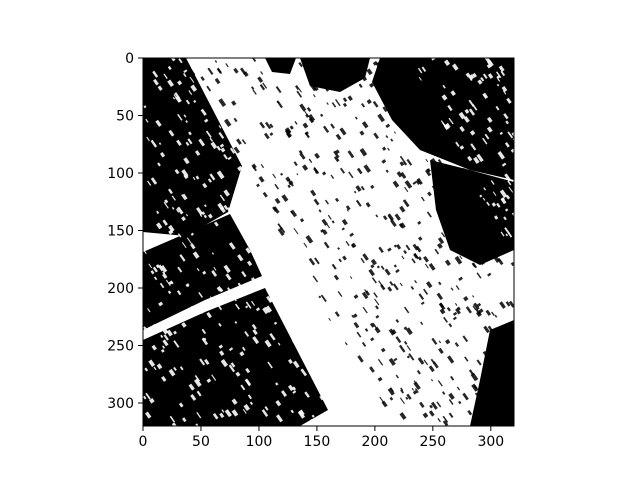  I want to click on x-tick-label: 250, so click(432, 442).